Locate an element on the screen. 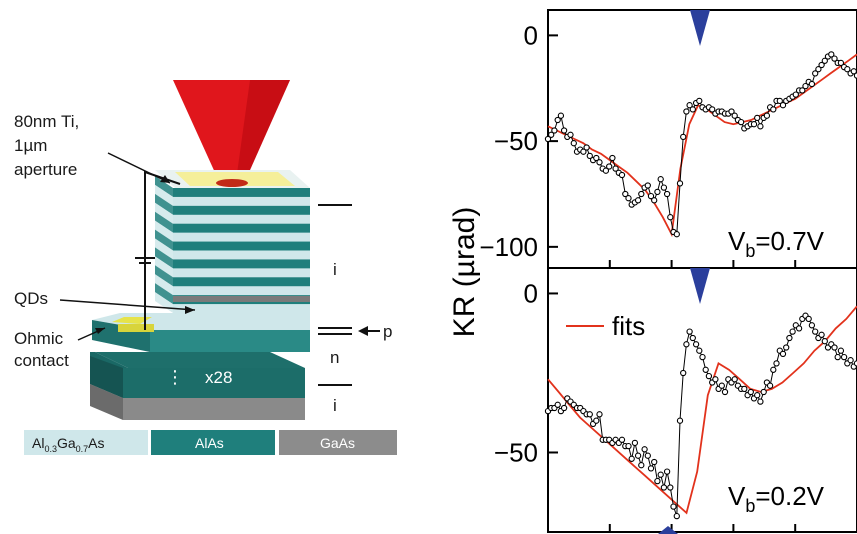 The image size is (857, 534). ohmic-label-1: Ohmic is located at coordinates (39, 338).